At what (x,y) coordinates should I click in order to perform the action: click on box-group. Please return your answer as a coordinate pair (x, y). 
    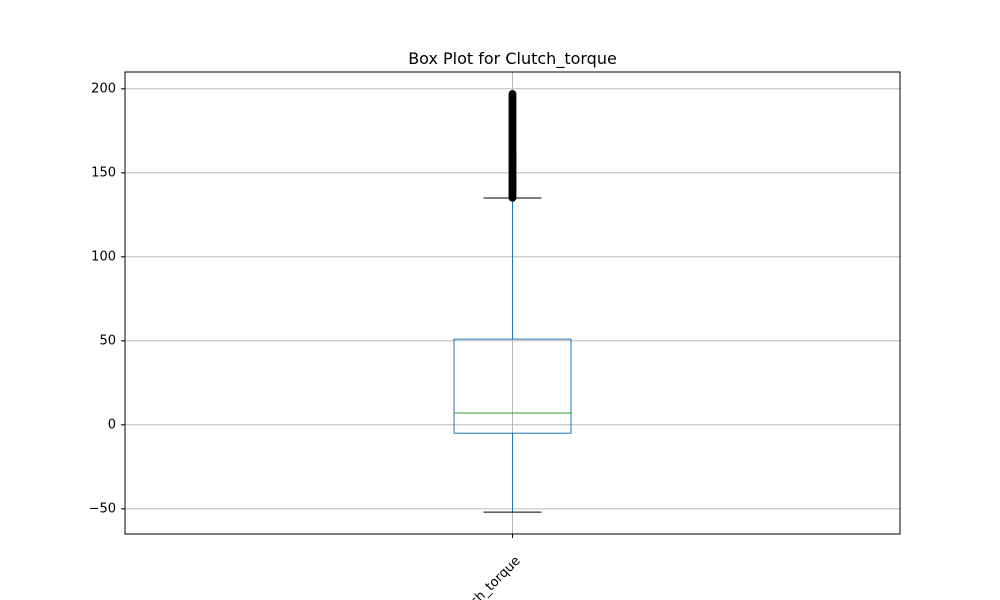
    Looking at the image, I should click on (512, 301).